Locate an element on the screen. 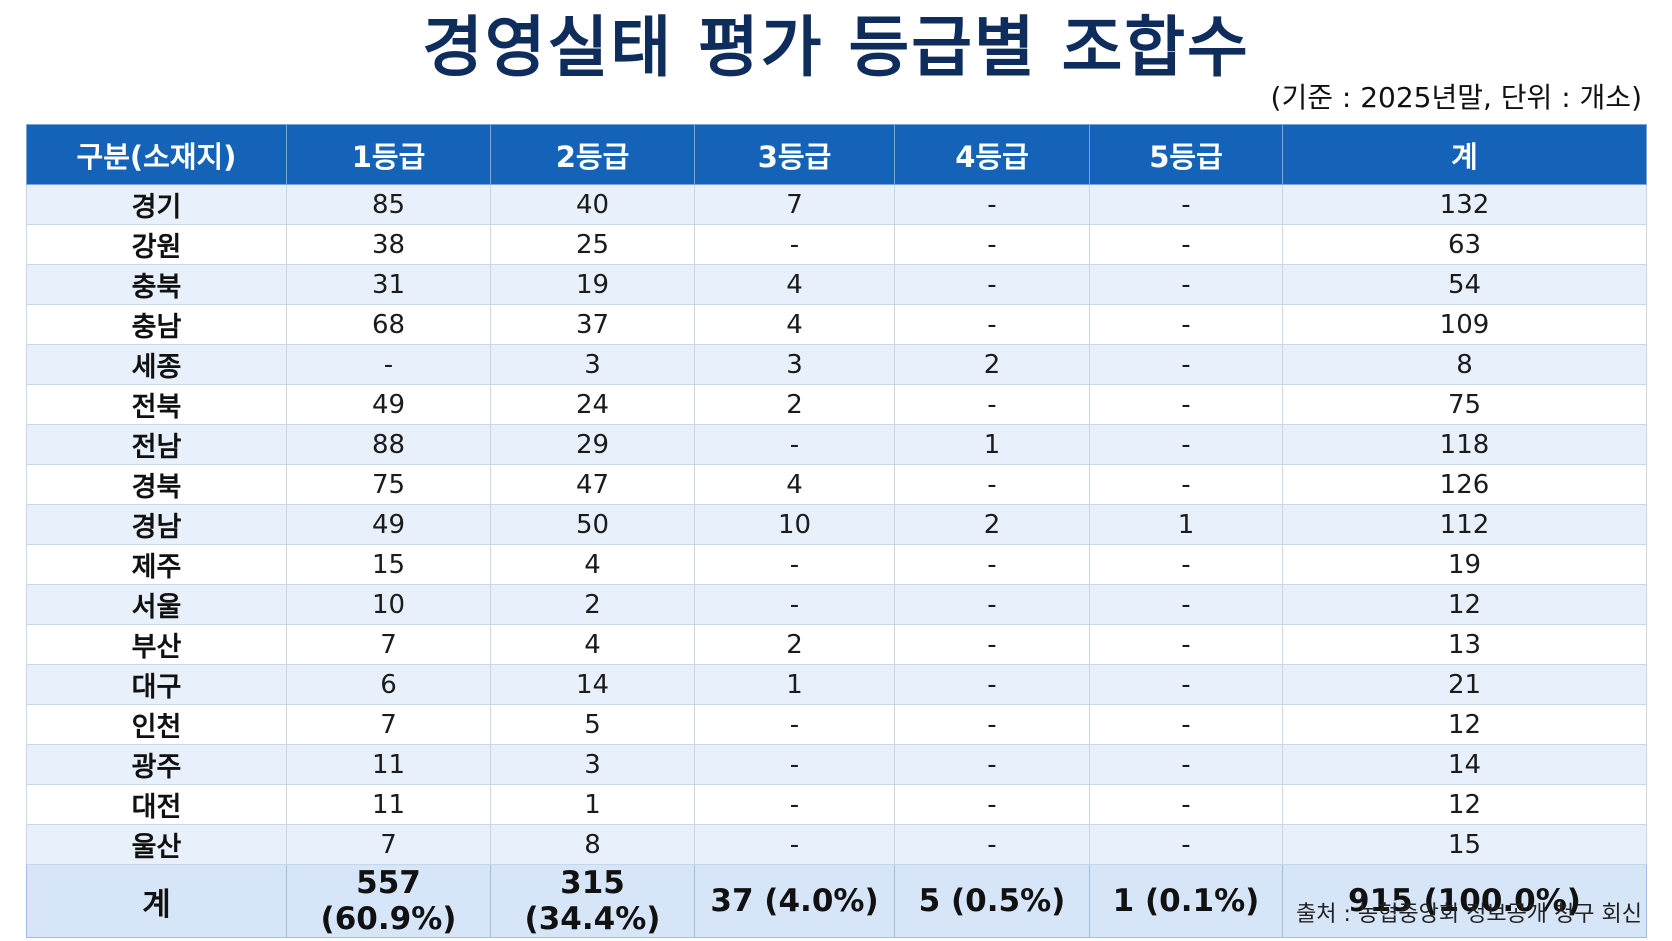  cell-total: 21 is located at coordinates (1464, 684).